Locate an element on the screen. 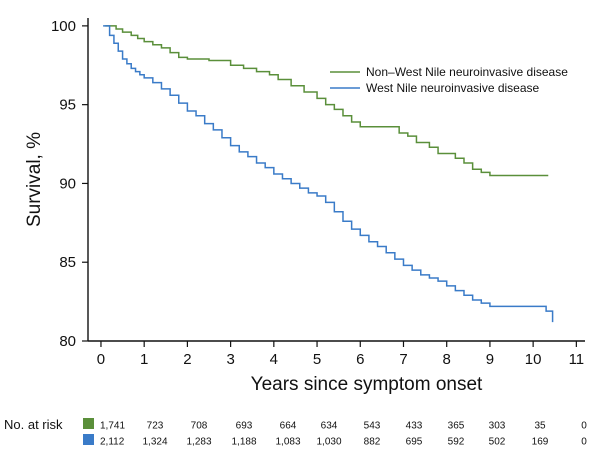 This screenshot has height=461, width=600. risk-value: 1,741 is located at coordinates (112, 426).